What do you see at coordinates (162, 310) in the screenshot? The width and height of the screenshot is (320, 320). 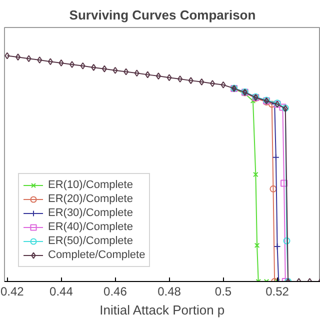 I see `x-axis-title: Initial Attack Portion p` at bounding box center [162, 310].